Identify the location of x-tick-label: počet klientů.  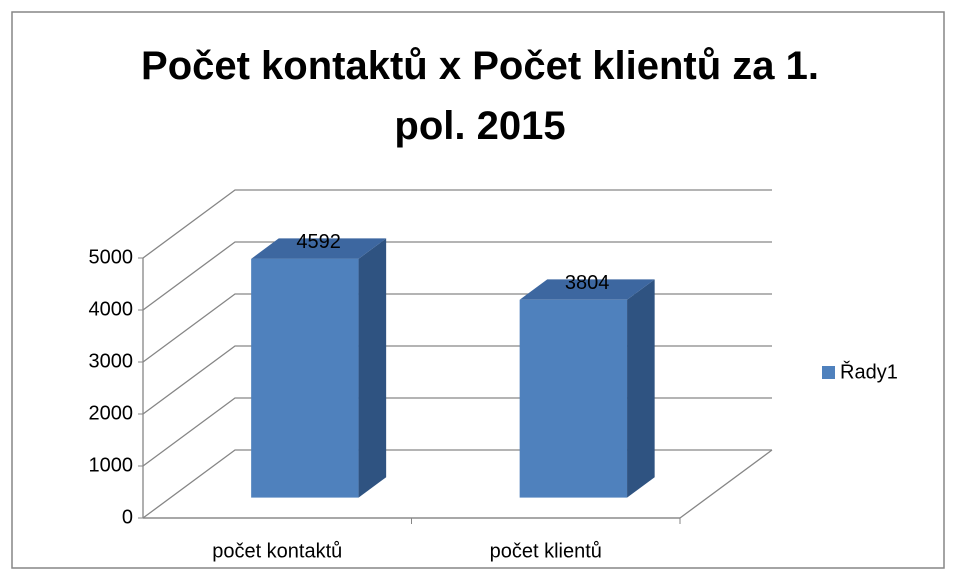
(546, 551).